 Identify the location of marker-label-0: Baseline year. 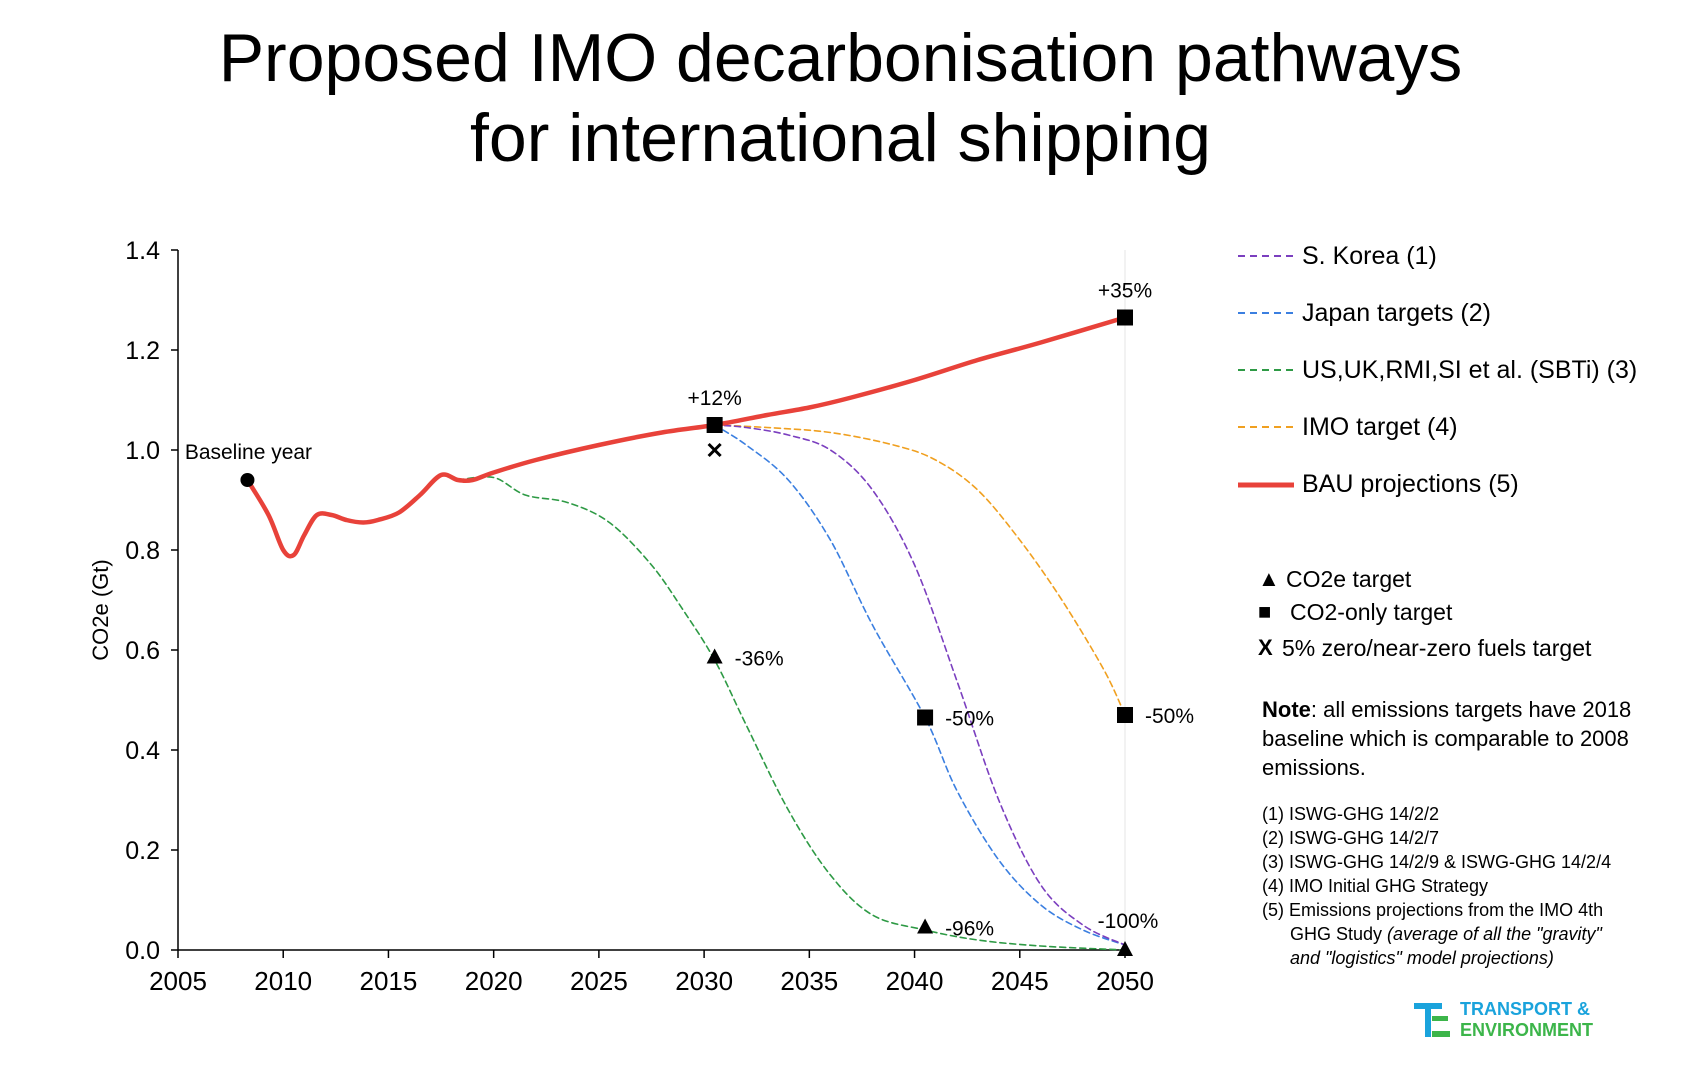
(248, 452).